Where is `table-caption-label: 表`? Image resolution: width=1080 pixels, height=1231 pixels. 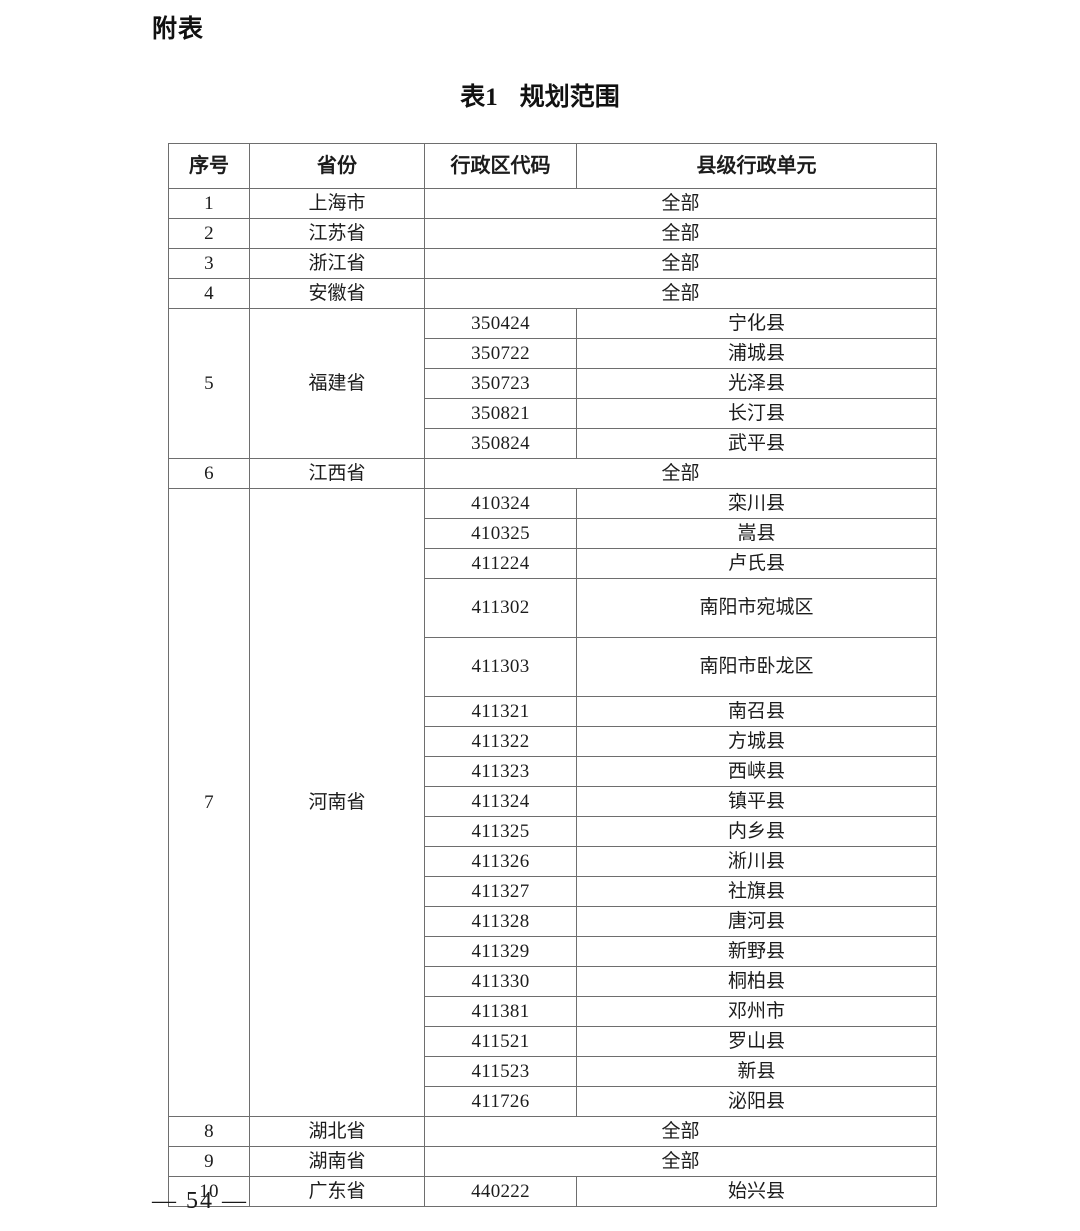 table-caption-label: 表 is located at coordinates (473, 97).